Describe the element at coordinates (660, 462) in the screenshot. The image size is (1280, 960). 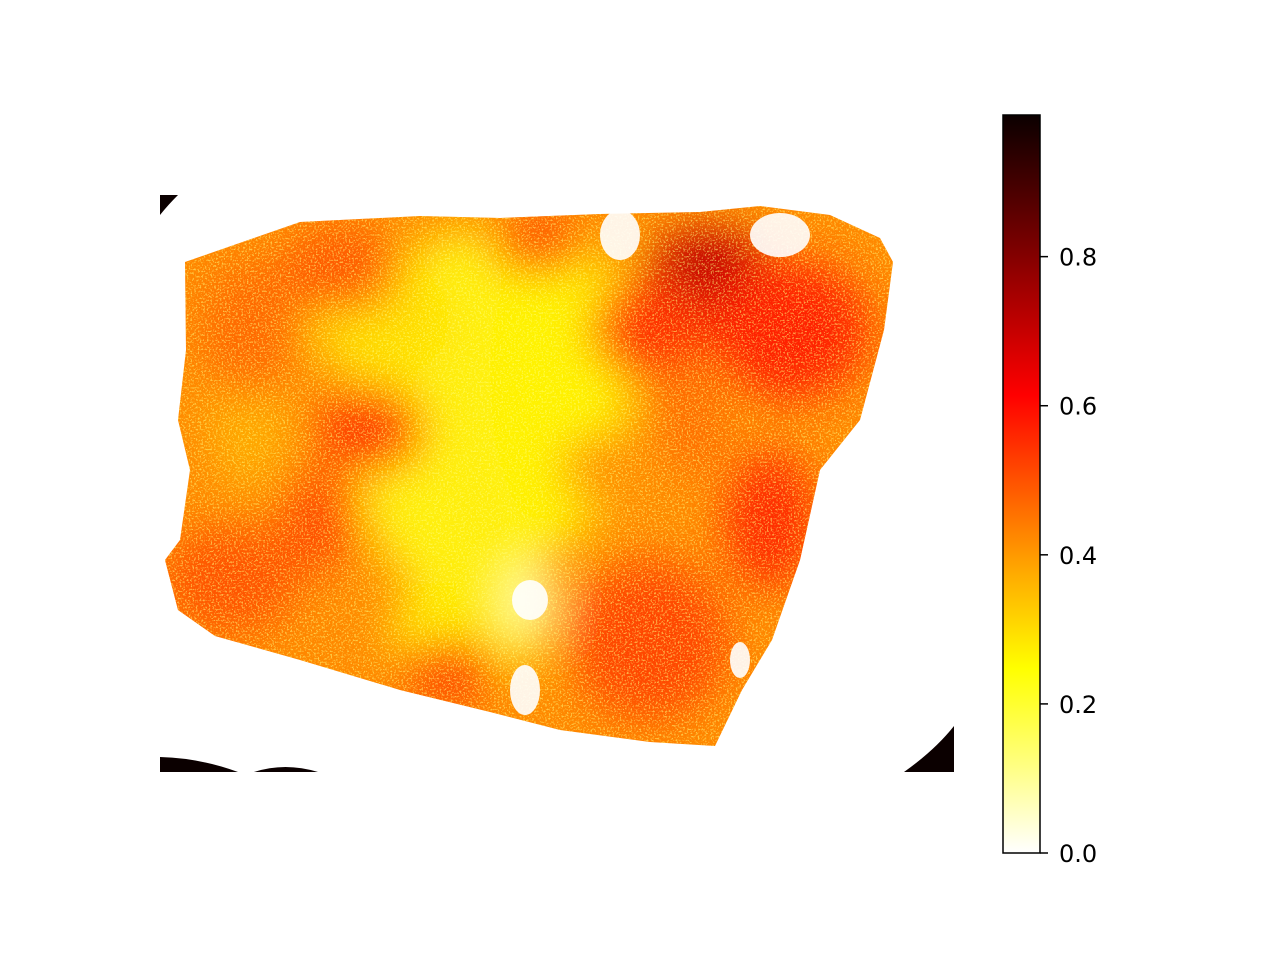
I see `white-gaps` at that location.